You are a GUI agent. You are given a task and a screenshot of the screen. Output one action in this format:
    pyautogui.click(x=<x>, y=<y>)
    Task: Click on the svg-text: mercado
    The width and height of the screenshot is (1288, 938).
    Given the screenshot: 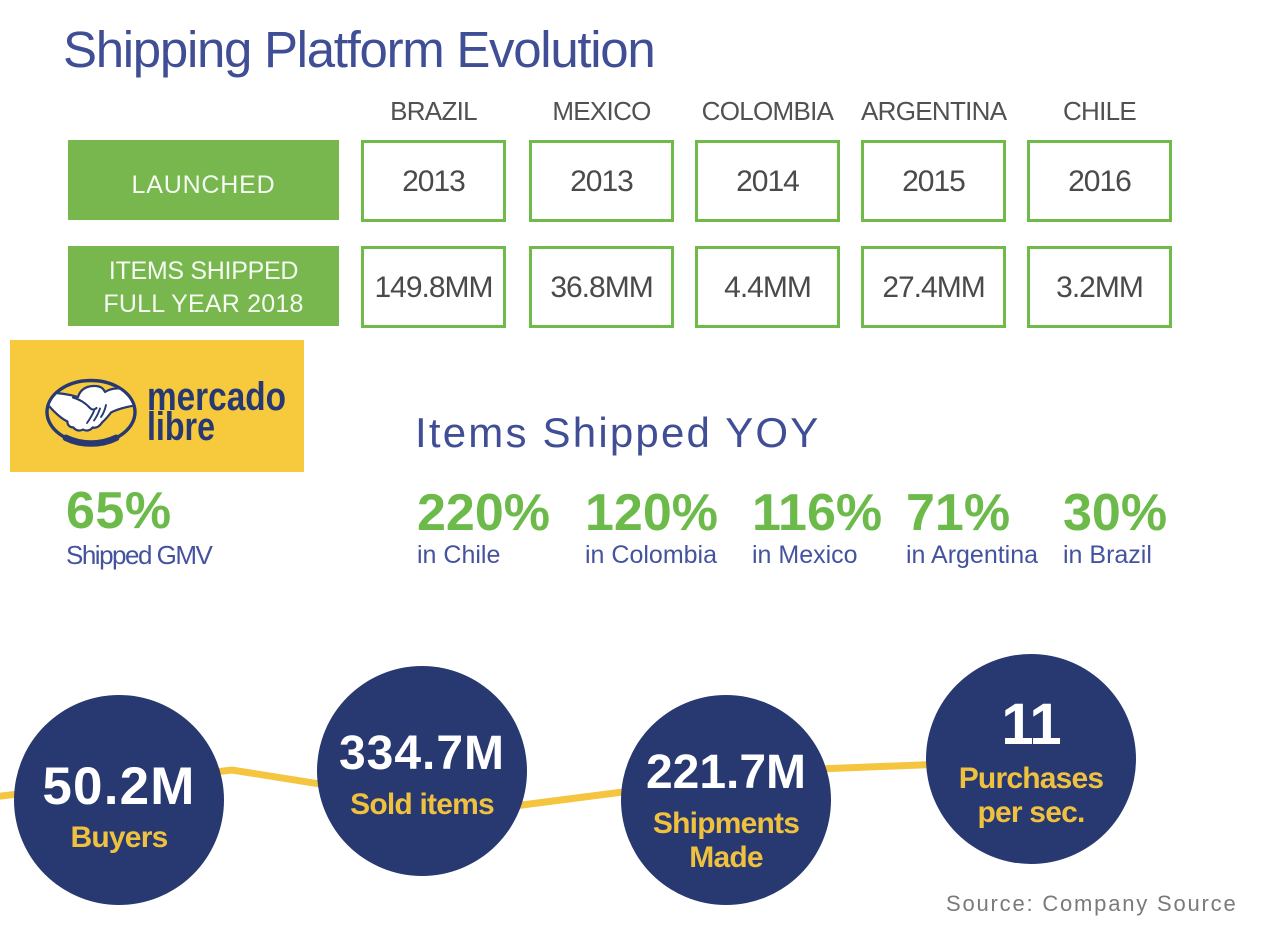 What is the action you would take?
    pyautogui.click(x=216, y=395)
    